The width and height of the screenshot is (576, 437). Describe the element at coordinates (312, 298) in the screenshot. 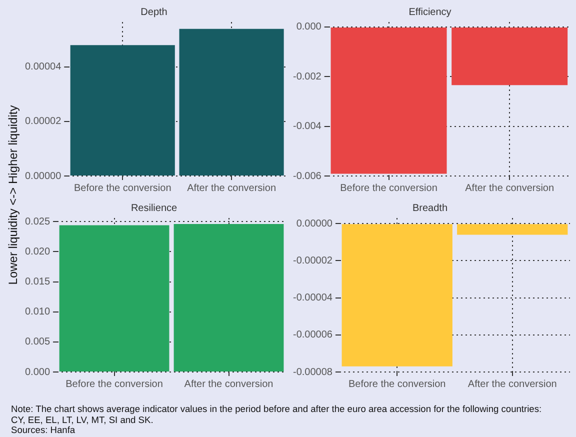

I see `y-tick-label: -0.00004` at that location.